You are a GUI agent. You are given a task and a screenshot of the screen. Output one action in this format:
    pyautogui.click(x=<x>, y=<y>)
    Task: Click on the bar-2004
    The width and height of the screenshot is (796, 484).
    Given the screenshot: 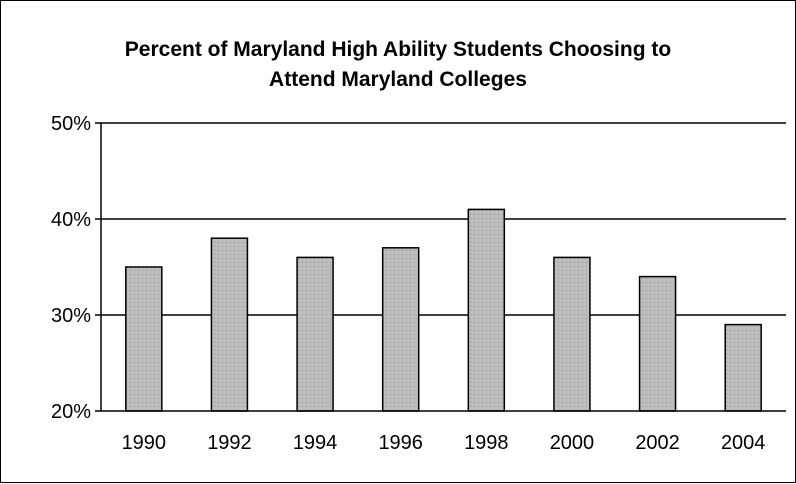 What is the action you would take?
    pyautogui.click(x=743, y=367)
    